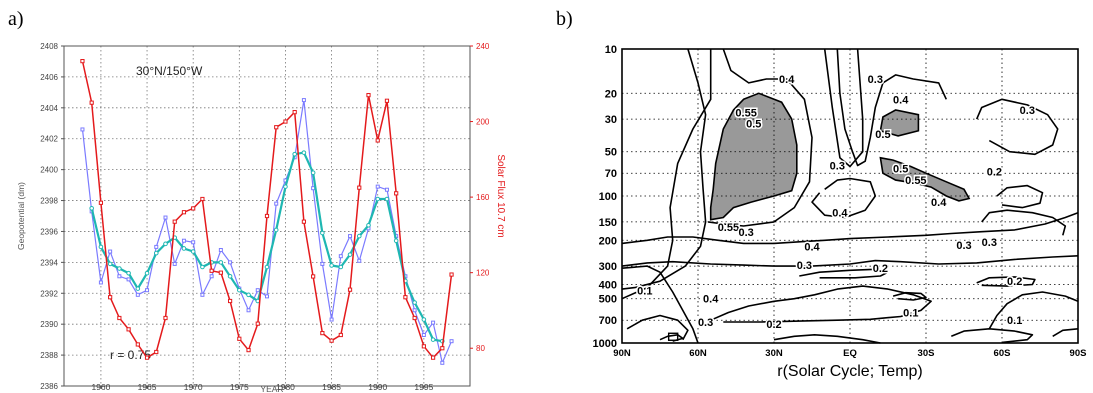 Image resolution: width=1093 pixels, height=393 pixels. Describe the element at coordinates (49, 386) in the screenshot. I see `y-tick-label: 2386` at that location.